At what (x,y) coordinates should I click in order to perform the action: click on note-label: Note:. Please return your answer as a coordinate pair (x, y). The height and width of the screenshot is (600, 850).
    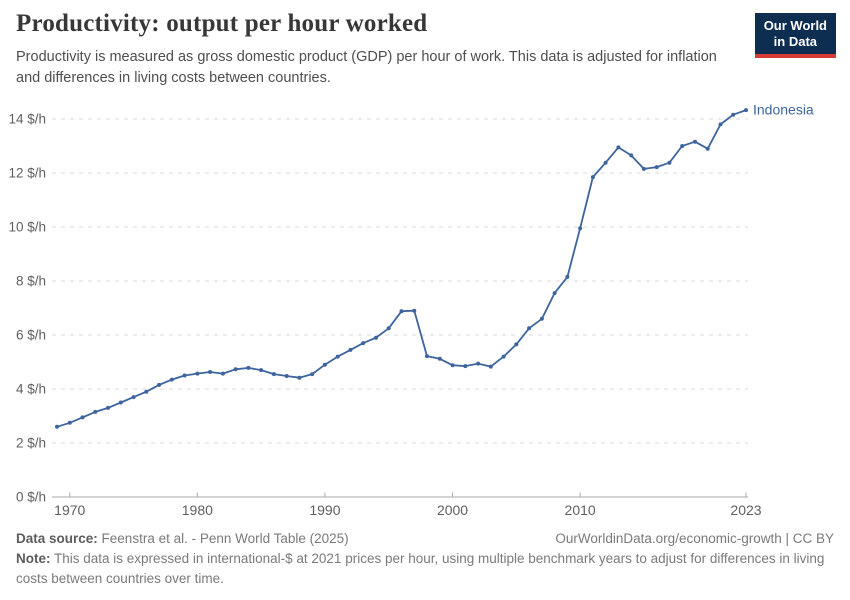
    Looking at the image, I should click on (33, 558).